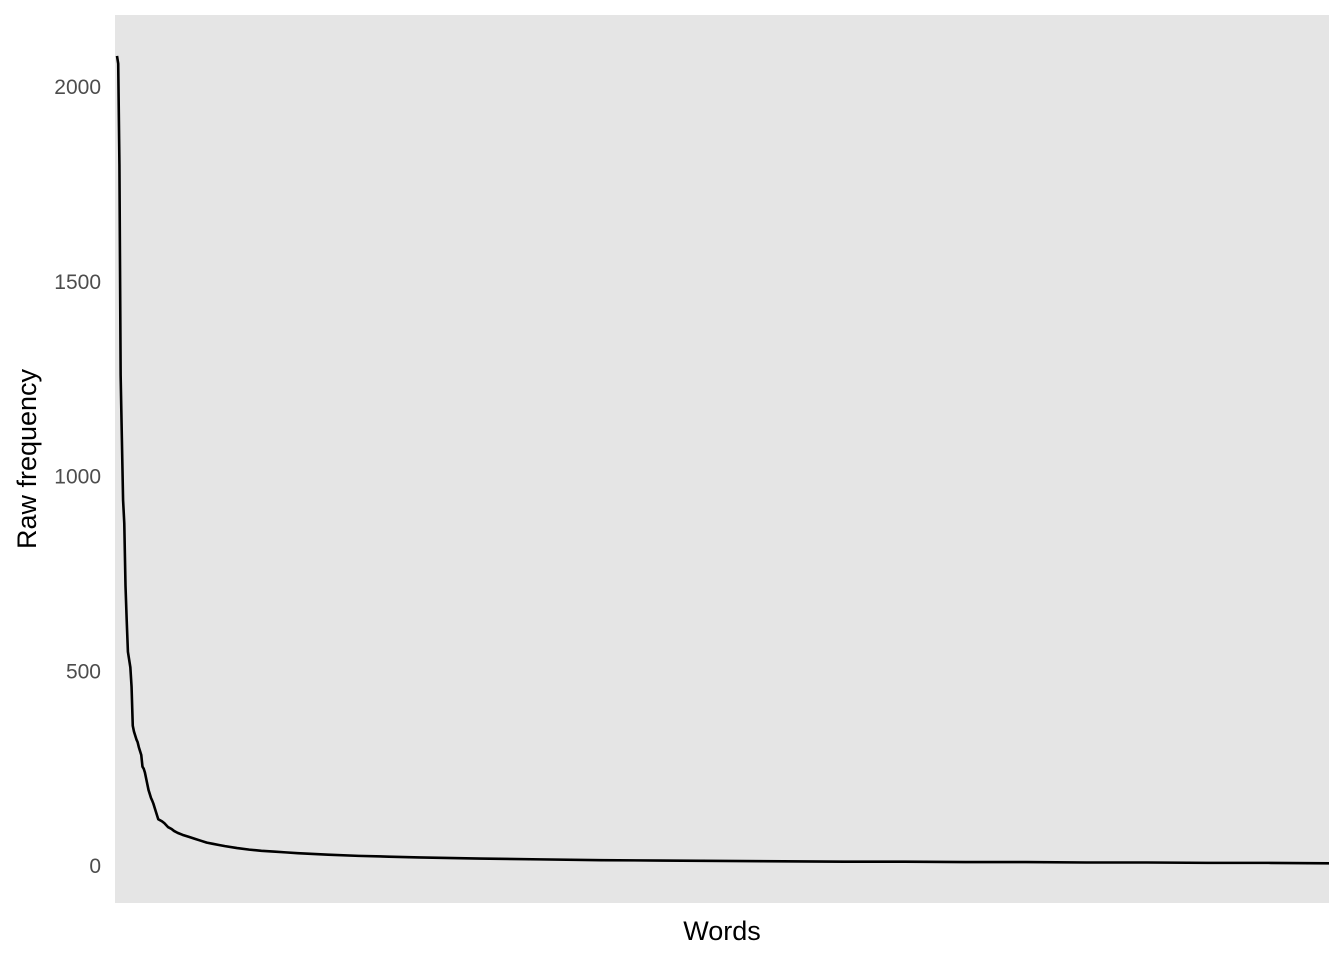 Image resolution: width=1344 pixels, height=960 pixels. What do you see at coordinates (722, 931) in the screenshot?
I see `x-axis-title: Words` at bounding box center [722, 931].